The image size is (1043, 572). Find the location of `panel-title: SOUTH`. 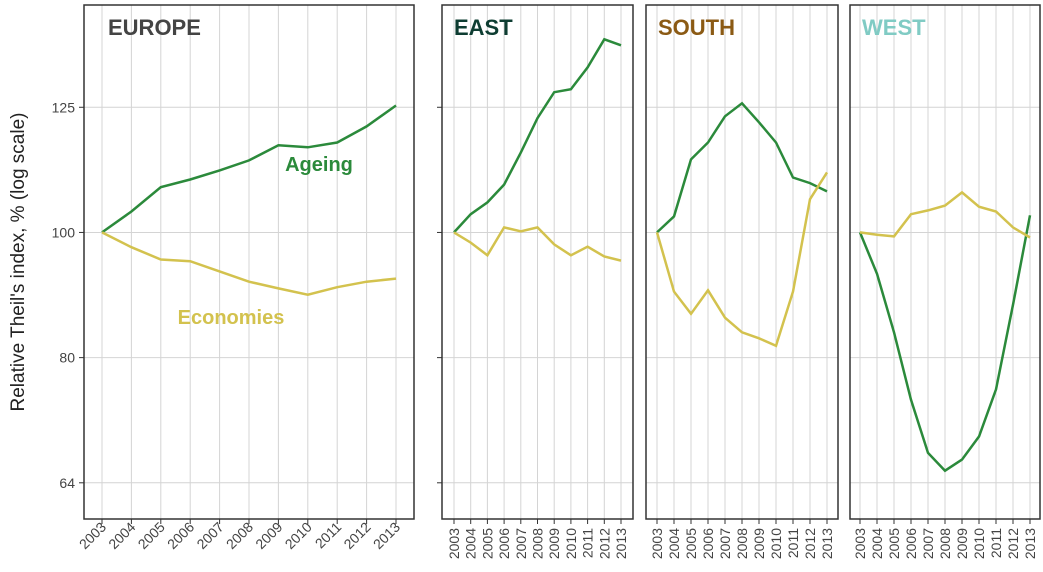

panel-title: SOUTH is located at coordinates (696, 27).